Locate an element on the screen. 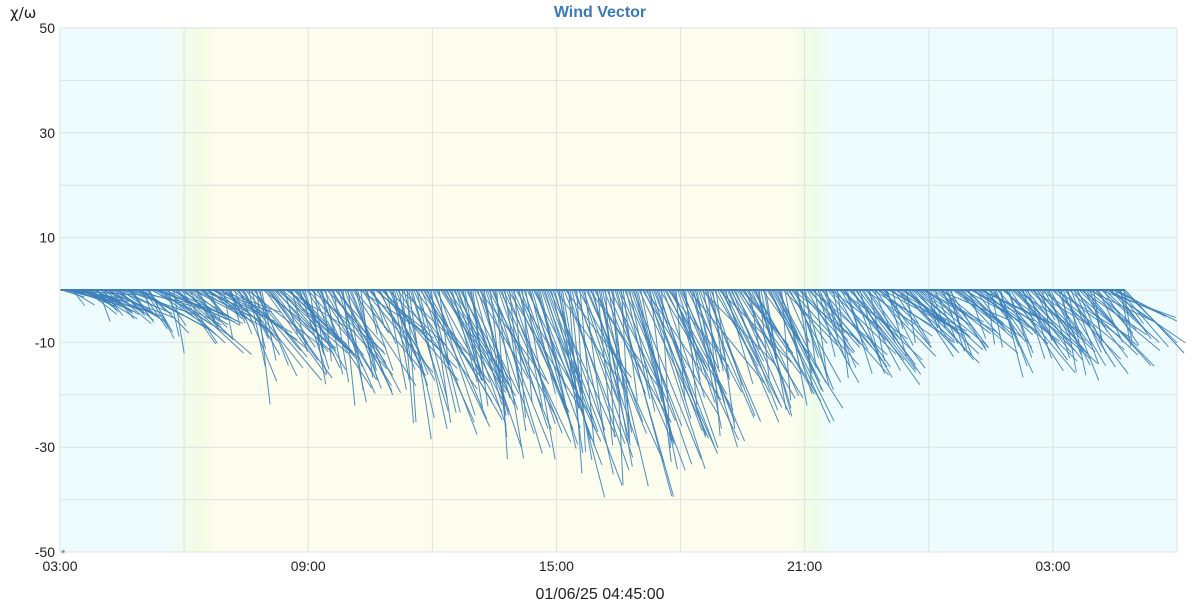 The height and width of the screenshot is (600, 1200). x-tick-label: 15:00 is located at coordinates (556, 566).